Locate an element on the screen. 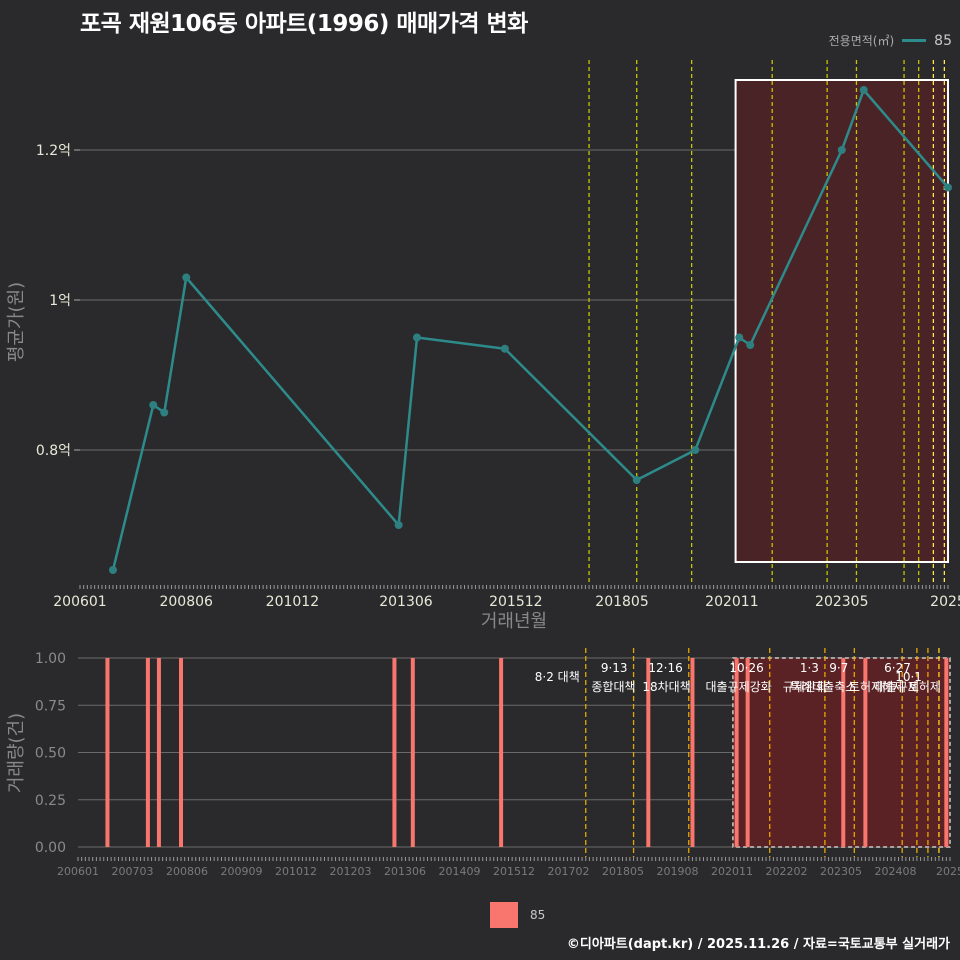 The image size is (960, 960). volume-y-tick-label: 0.25 is located at coordinates (50, 801).